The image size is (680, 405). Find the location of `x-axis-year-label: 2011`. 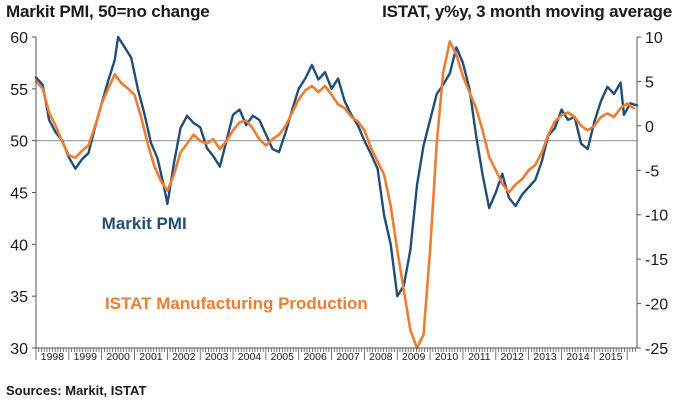

x-axis-year-label: 2011 is located at coordinates (479, 357).